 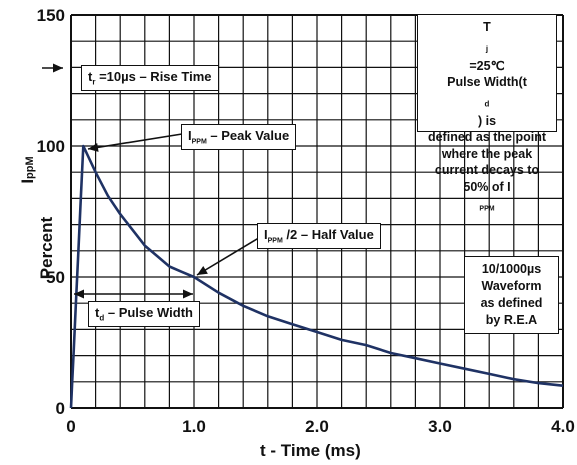 I want to click on y-axis-label-text: Percent, so click(x=46, y=248).